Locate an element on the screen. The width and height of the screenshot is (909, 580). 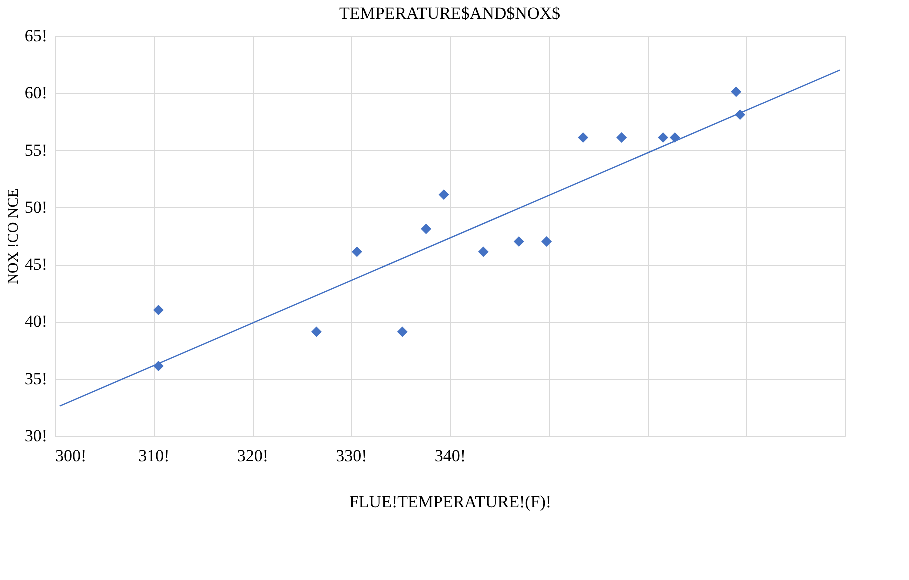
y-tick-label: 45! is located at coordinates (36, 264).